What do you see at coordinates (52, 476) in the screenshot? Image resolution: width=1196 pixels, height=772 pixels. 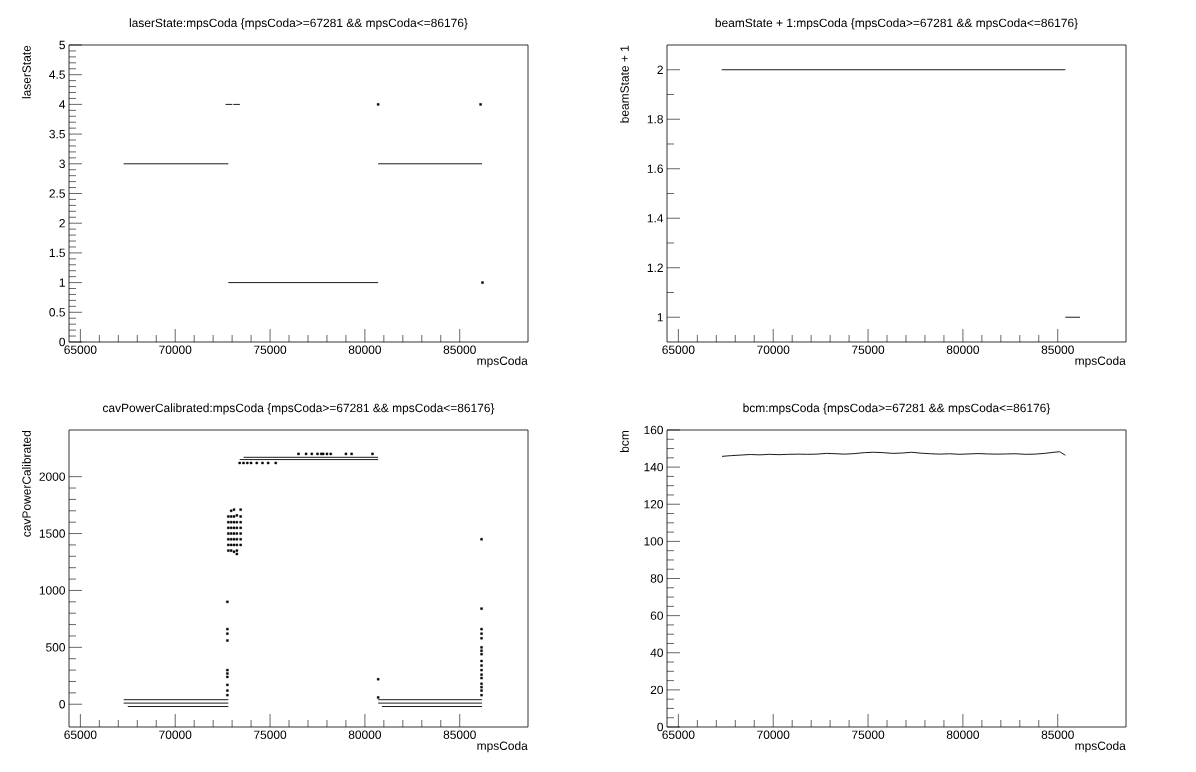 I see `y-tick-label: 2000` at bounding box center [52, 476].